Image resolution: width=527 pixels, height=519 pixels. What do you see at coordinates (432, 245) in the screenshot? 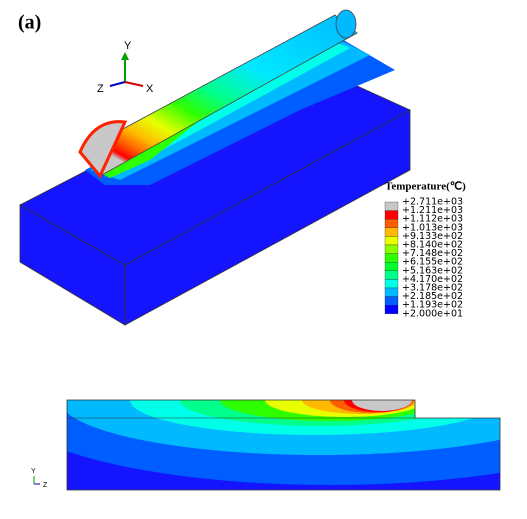
I see `legend-level: +8.140e+02` at bounding box center [432, 245].